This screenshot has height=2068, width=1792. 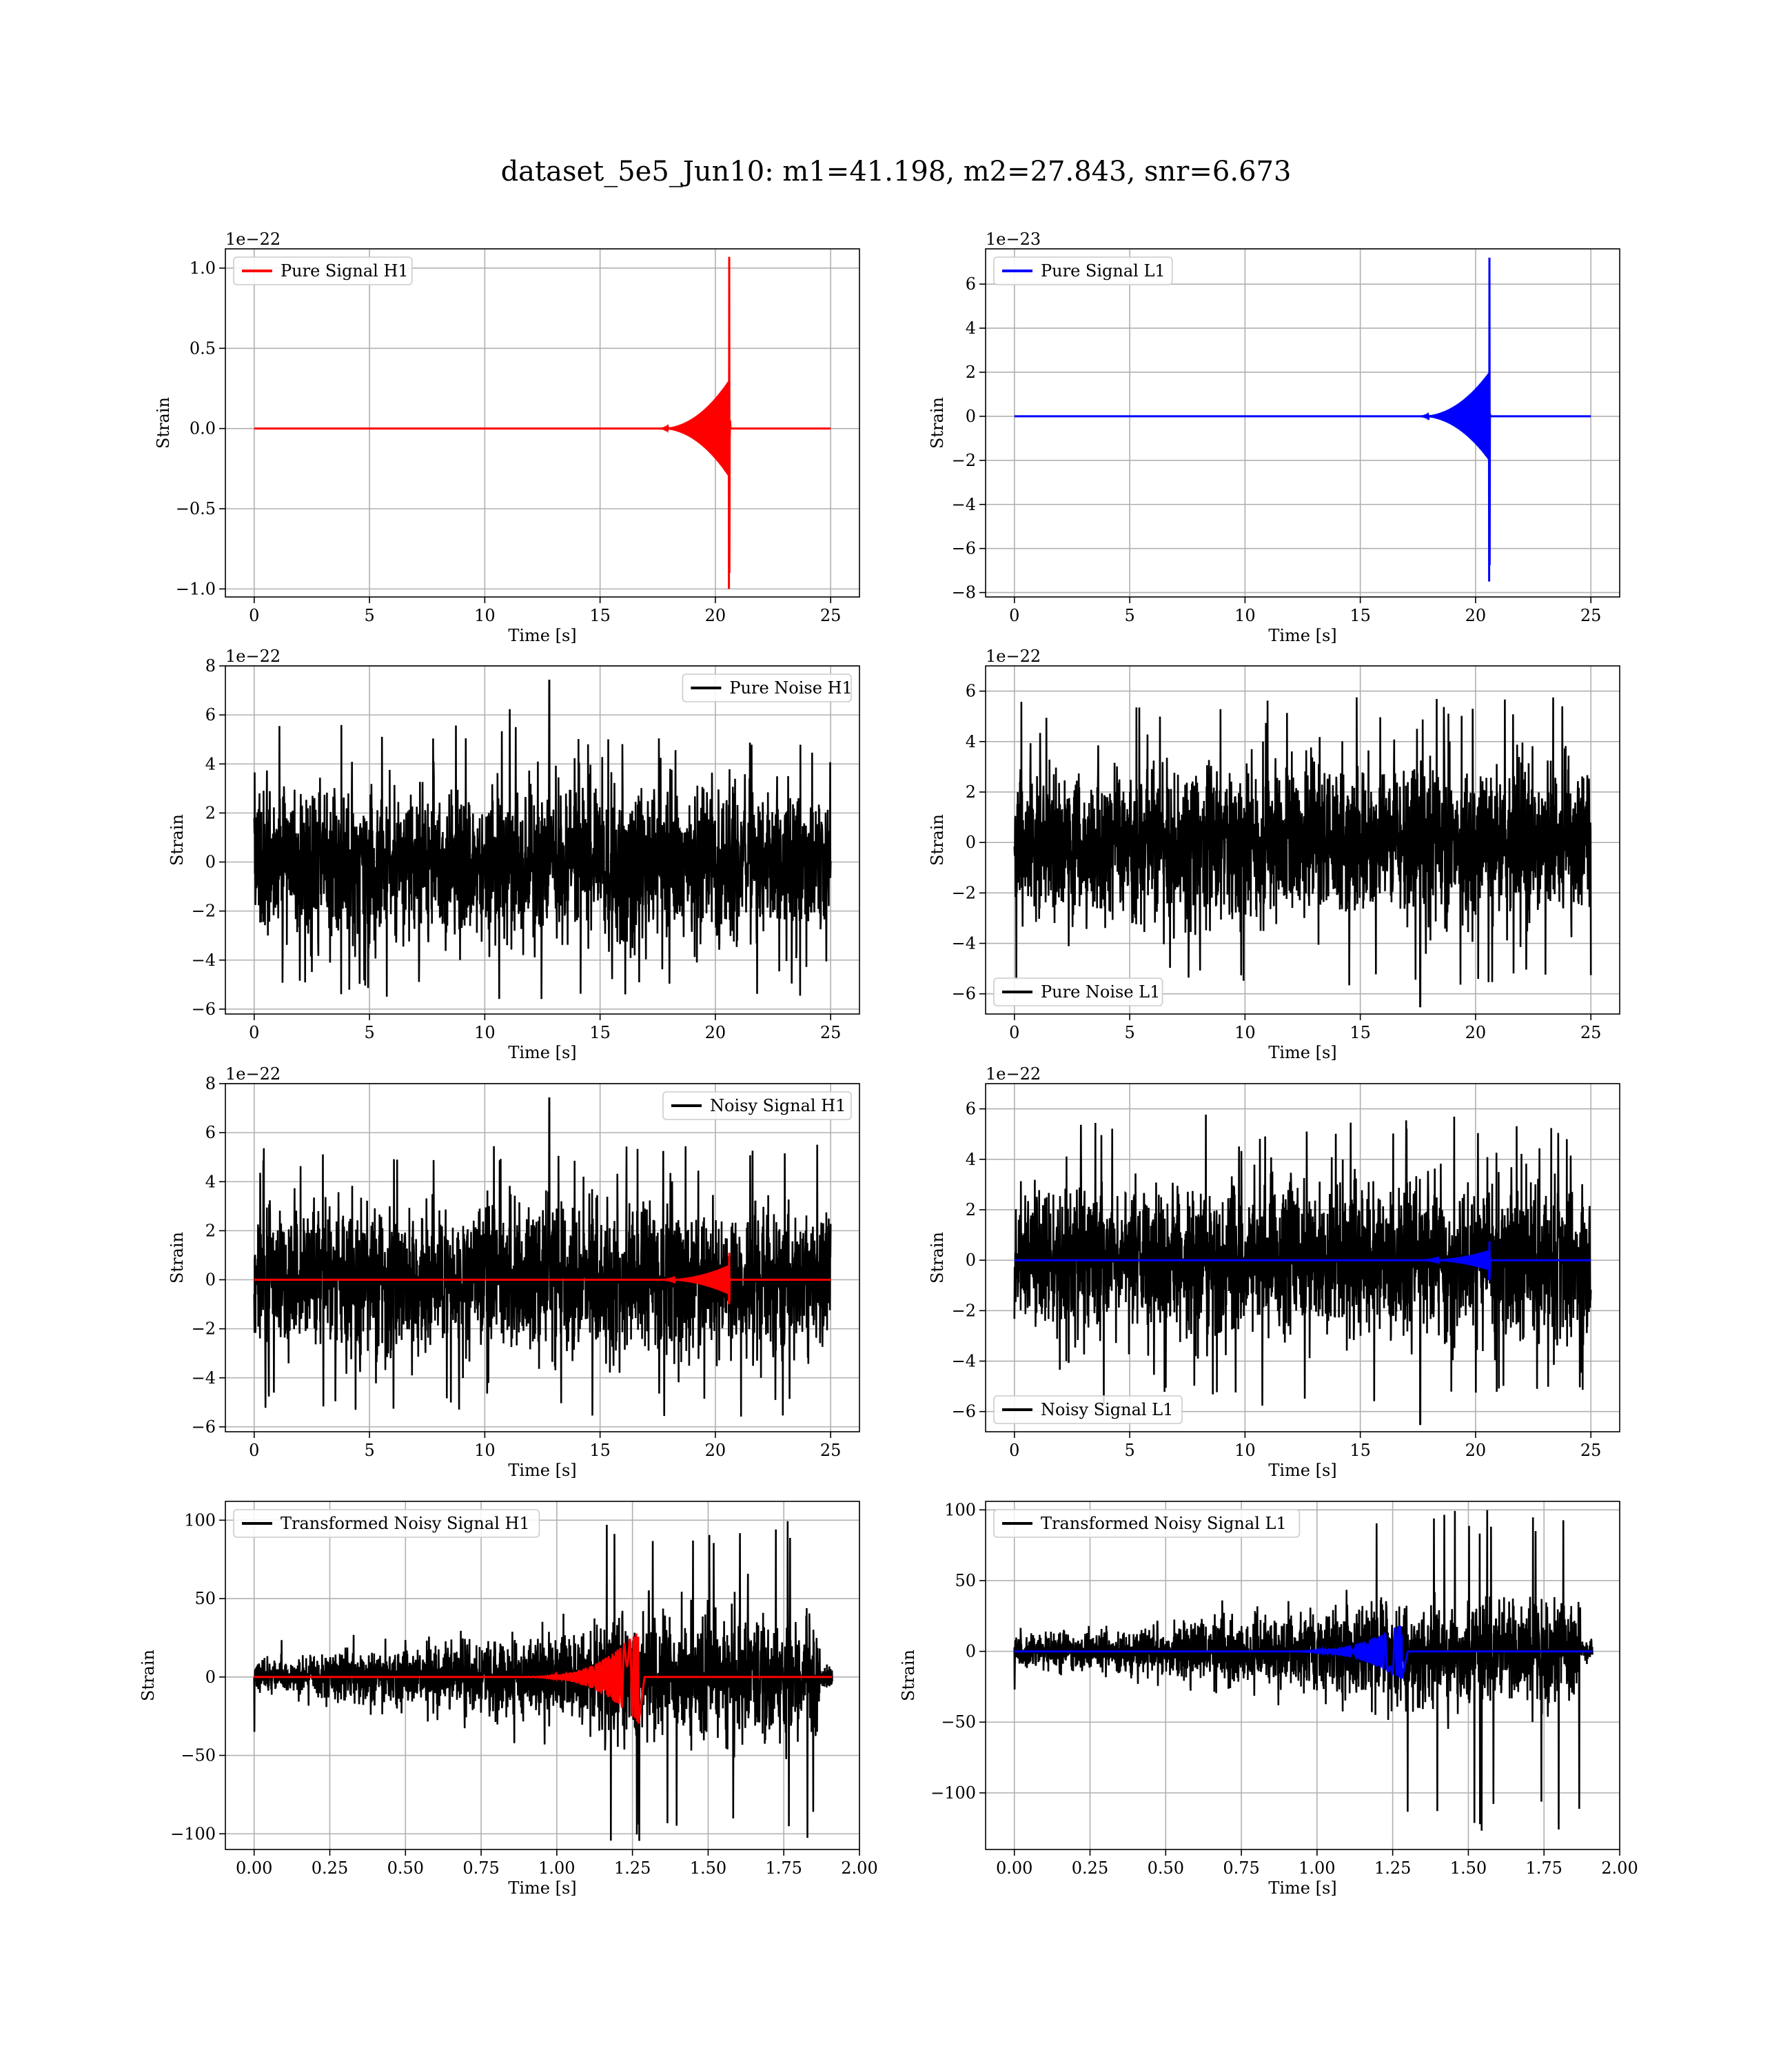 I want to click on noisy-signal-h1-xtick-label-4: 20, so click(x=715, y=1450).